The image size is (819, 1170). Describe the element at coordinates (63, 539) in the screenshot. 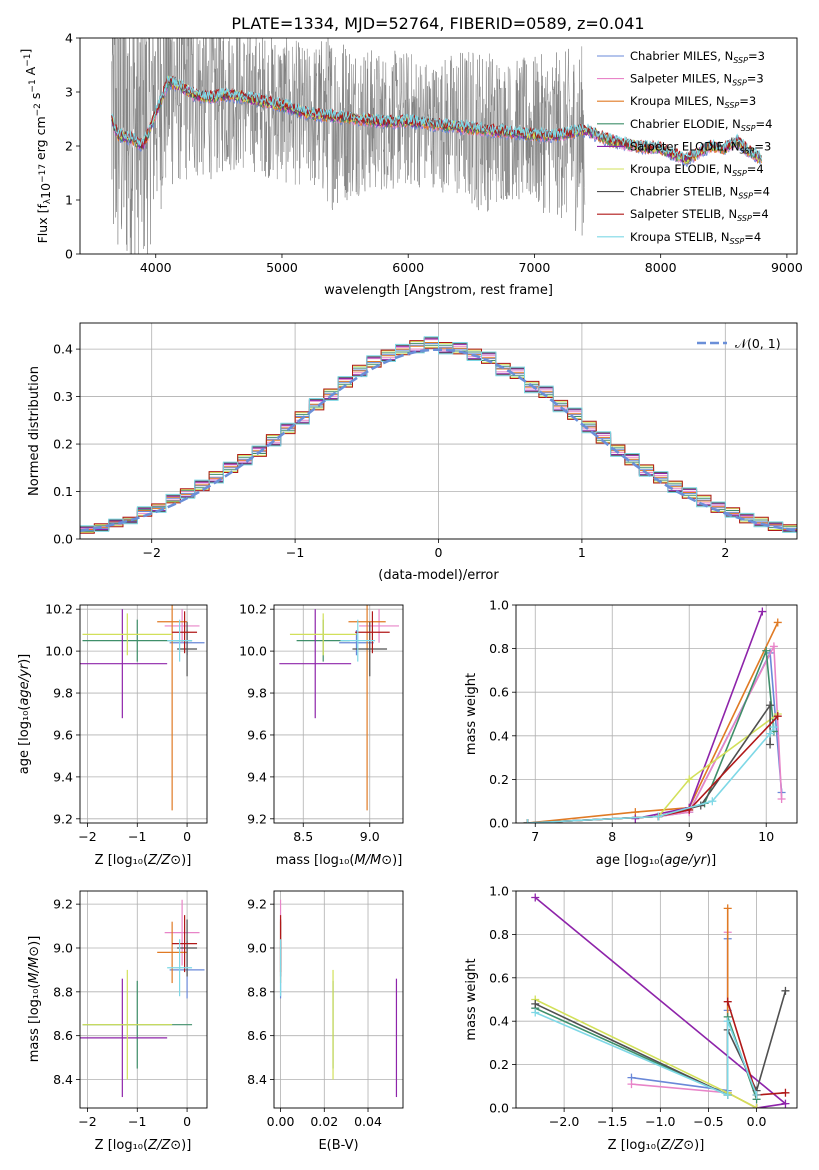

I see `y-tick-label: 0.0` at that location.